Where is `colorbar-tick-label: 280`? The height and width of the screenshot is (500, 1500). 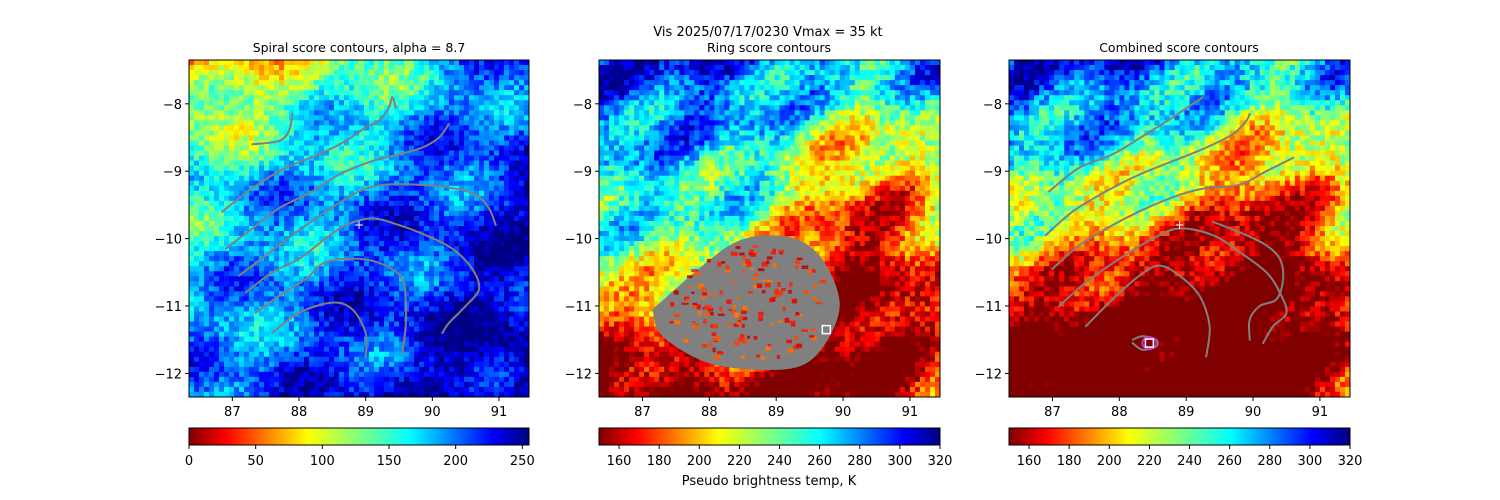 colorbar-tick-label: 280 is located at coordinates (1269, 461).